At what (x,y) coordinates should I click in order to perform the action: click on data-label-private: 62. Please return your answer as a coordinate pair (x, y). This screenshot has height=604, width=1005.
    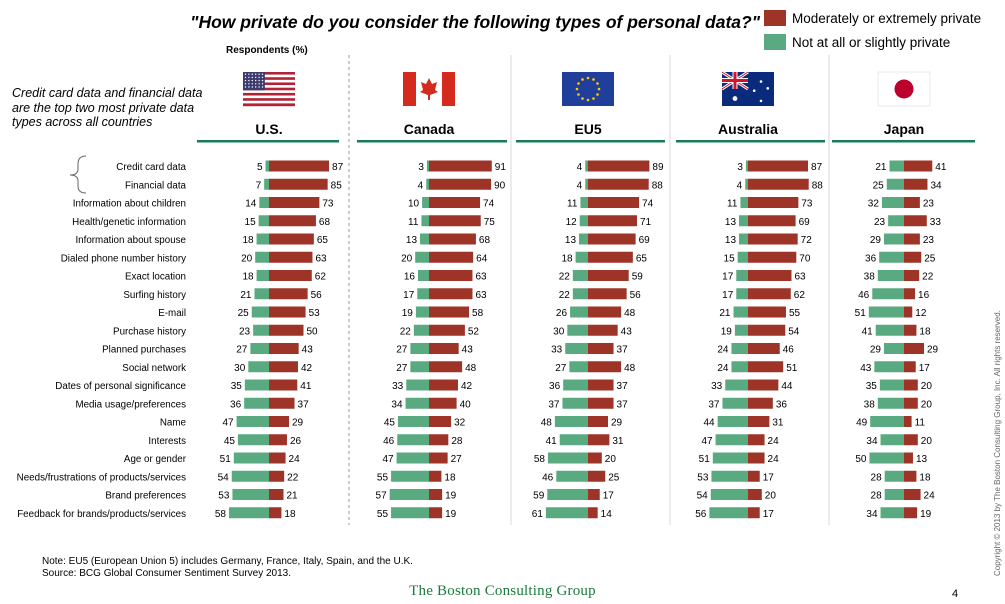
    Looking at the image, I should click on (800, 295).